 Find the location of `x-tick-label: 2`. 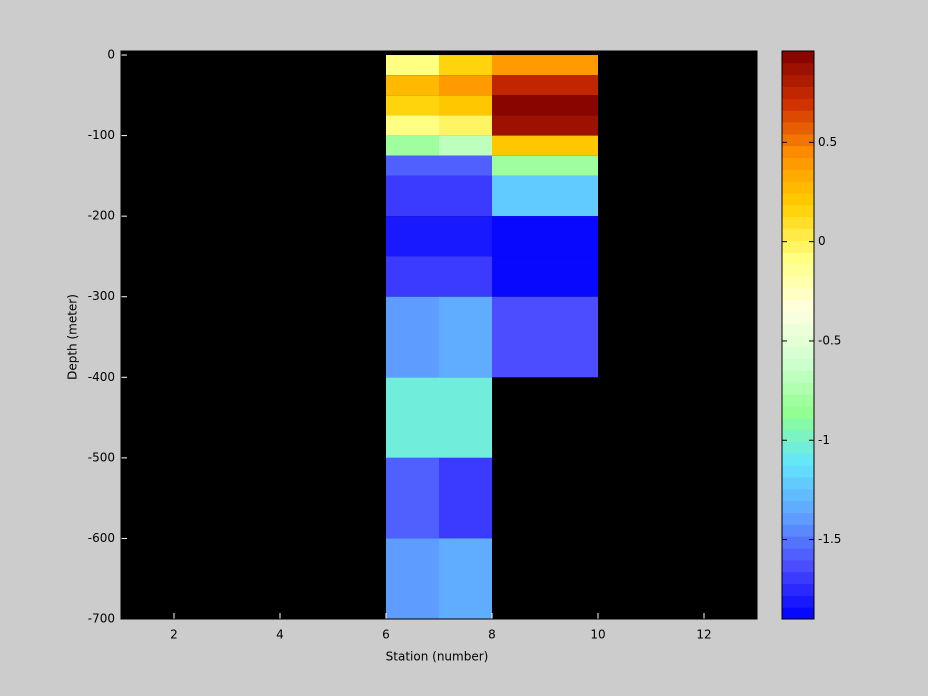

x-tick-label: 2 is located at coordinates (174, 635).